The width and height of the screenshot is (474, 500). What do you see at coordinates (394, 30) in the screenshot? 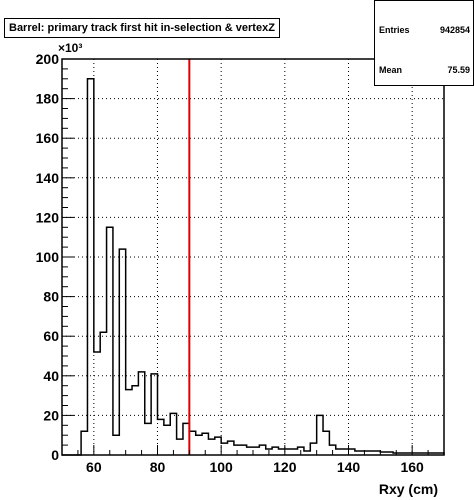
I see `stats-entries-label: Entries` at bounding box center [394, 30].